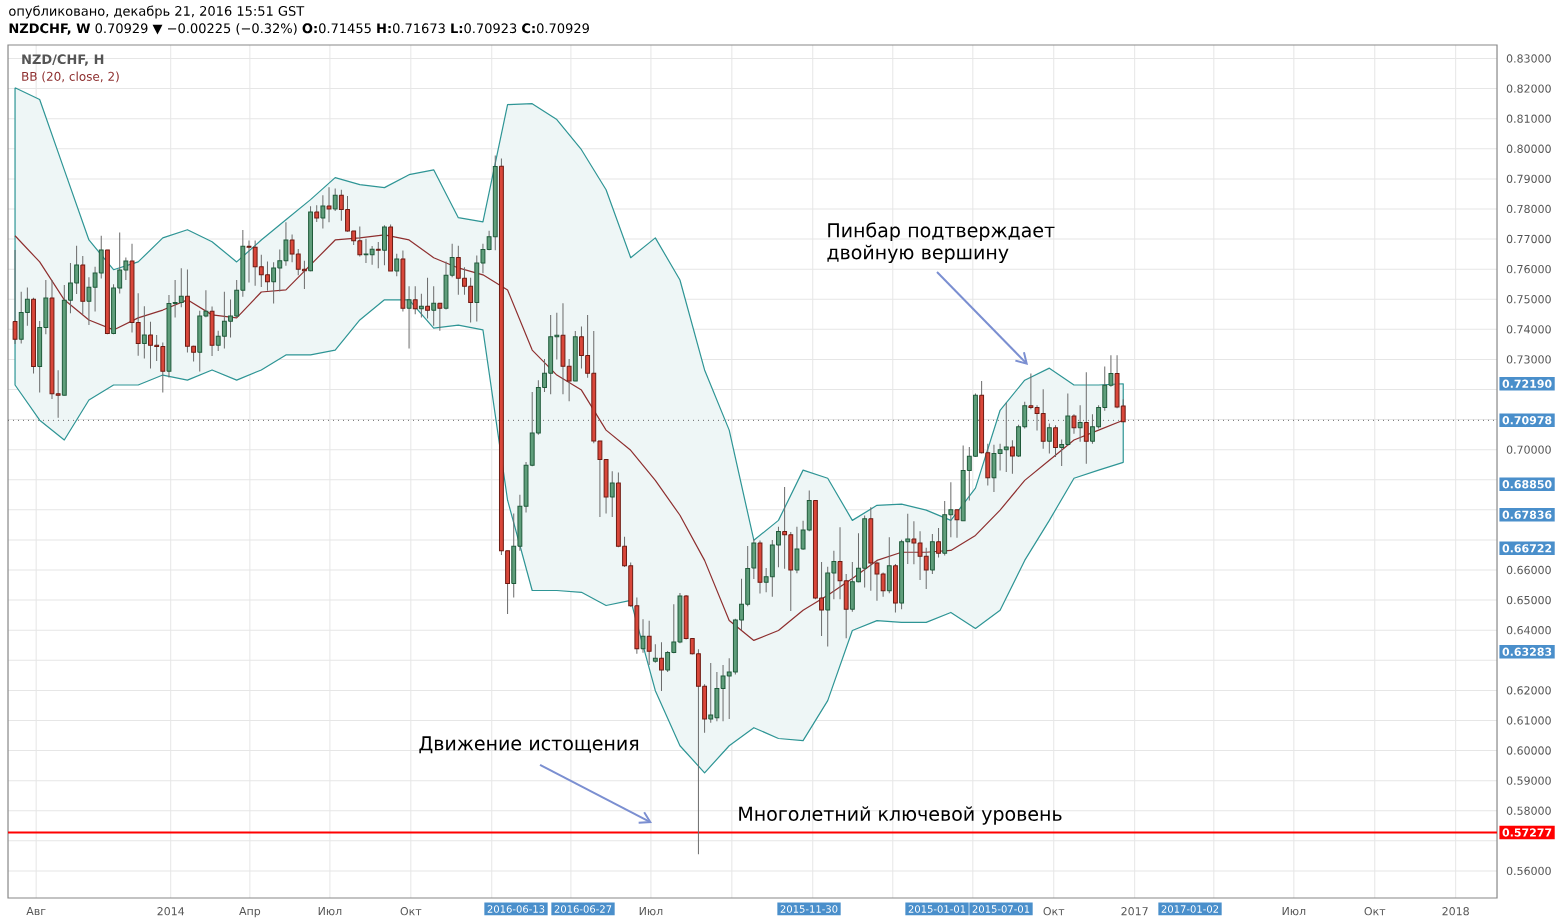  I want to click on y-tick-label: 0.81000, so click(1528, 118).